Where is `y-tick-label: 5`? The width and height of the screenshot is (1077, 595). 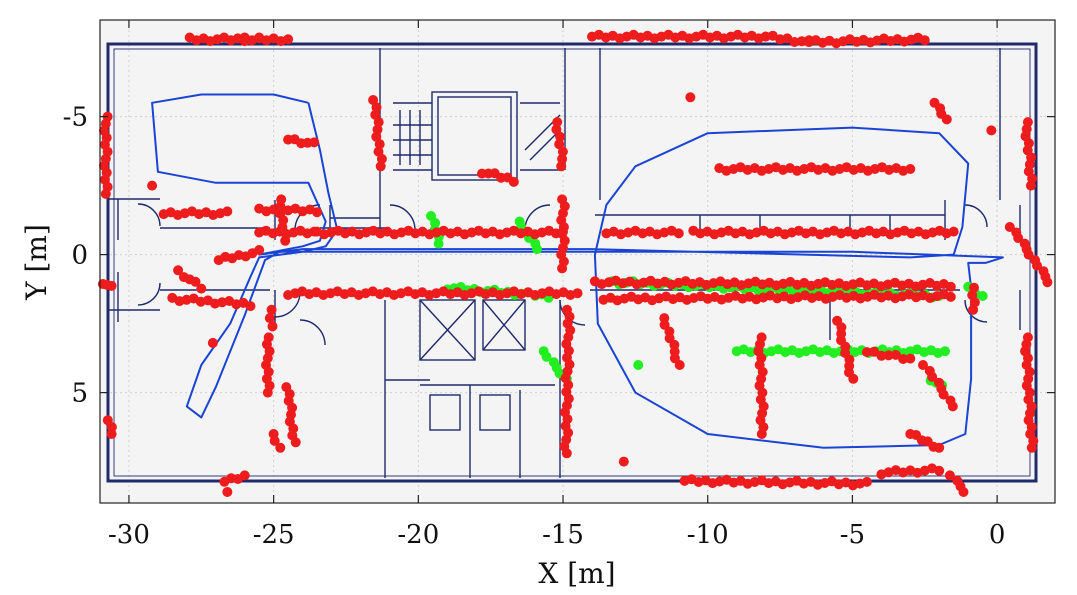 y-tick-label: 5 is located at coordinates (79, 394).